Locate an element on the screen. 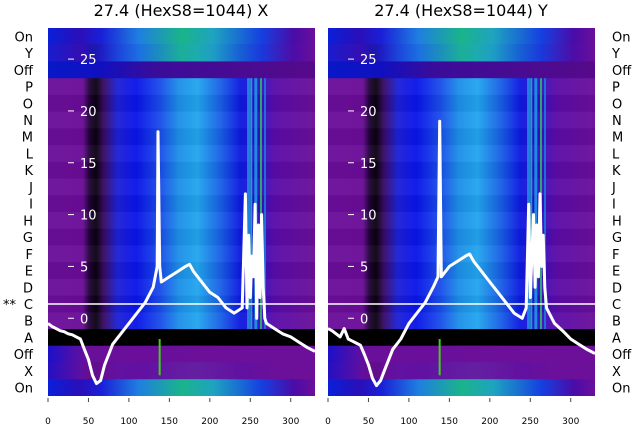 The image size is (640, 440). x-tick-label: 200 is located at coordinates (489, 422).